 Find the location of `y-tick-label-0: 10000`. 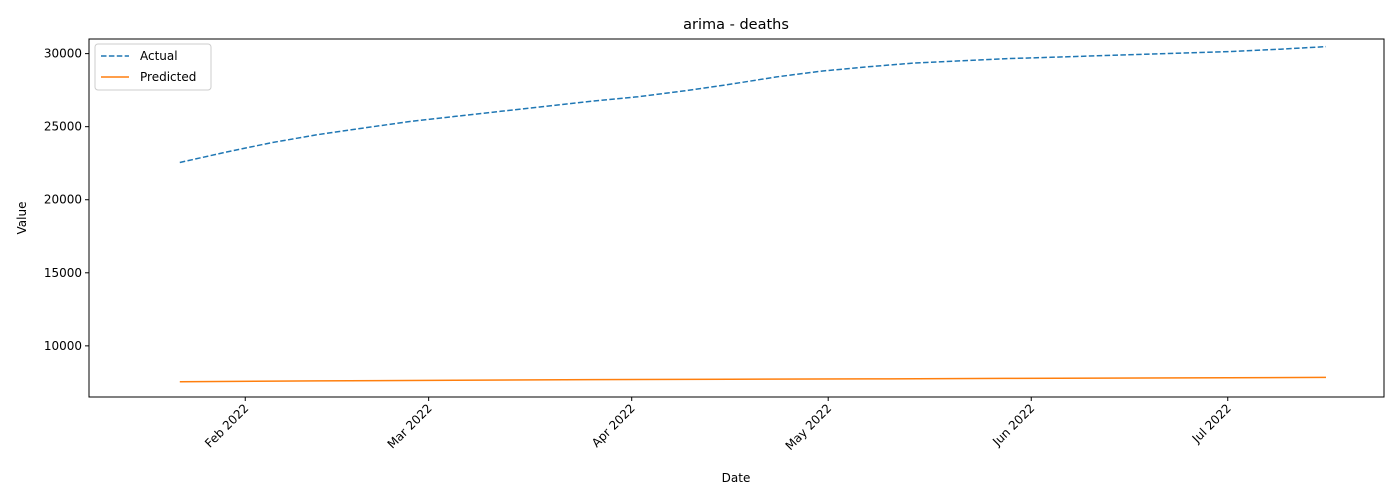

y-tick-label-0: 10000 is located at coordinates (63, 346).